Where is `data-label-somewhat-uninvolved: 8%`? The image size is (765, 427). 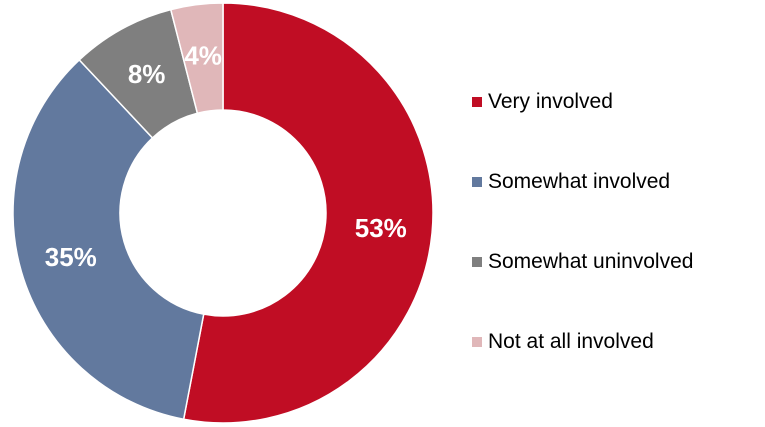 data-label-somewhat-uninvolved: 8% is located at coordinates (147, 74).